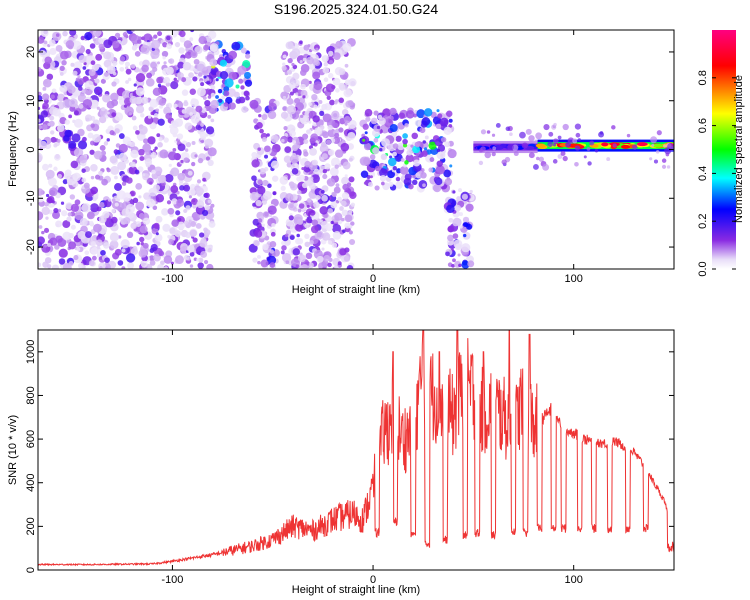 The height and width of the screenshot is (600, 750). I want to click on spectrogram-y-tick-label: 10, so click(31, 101).